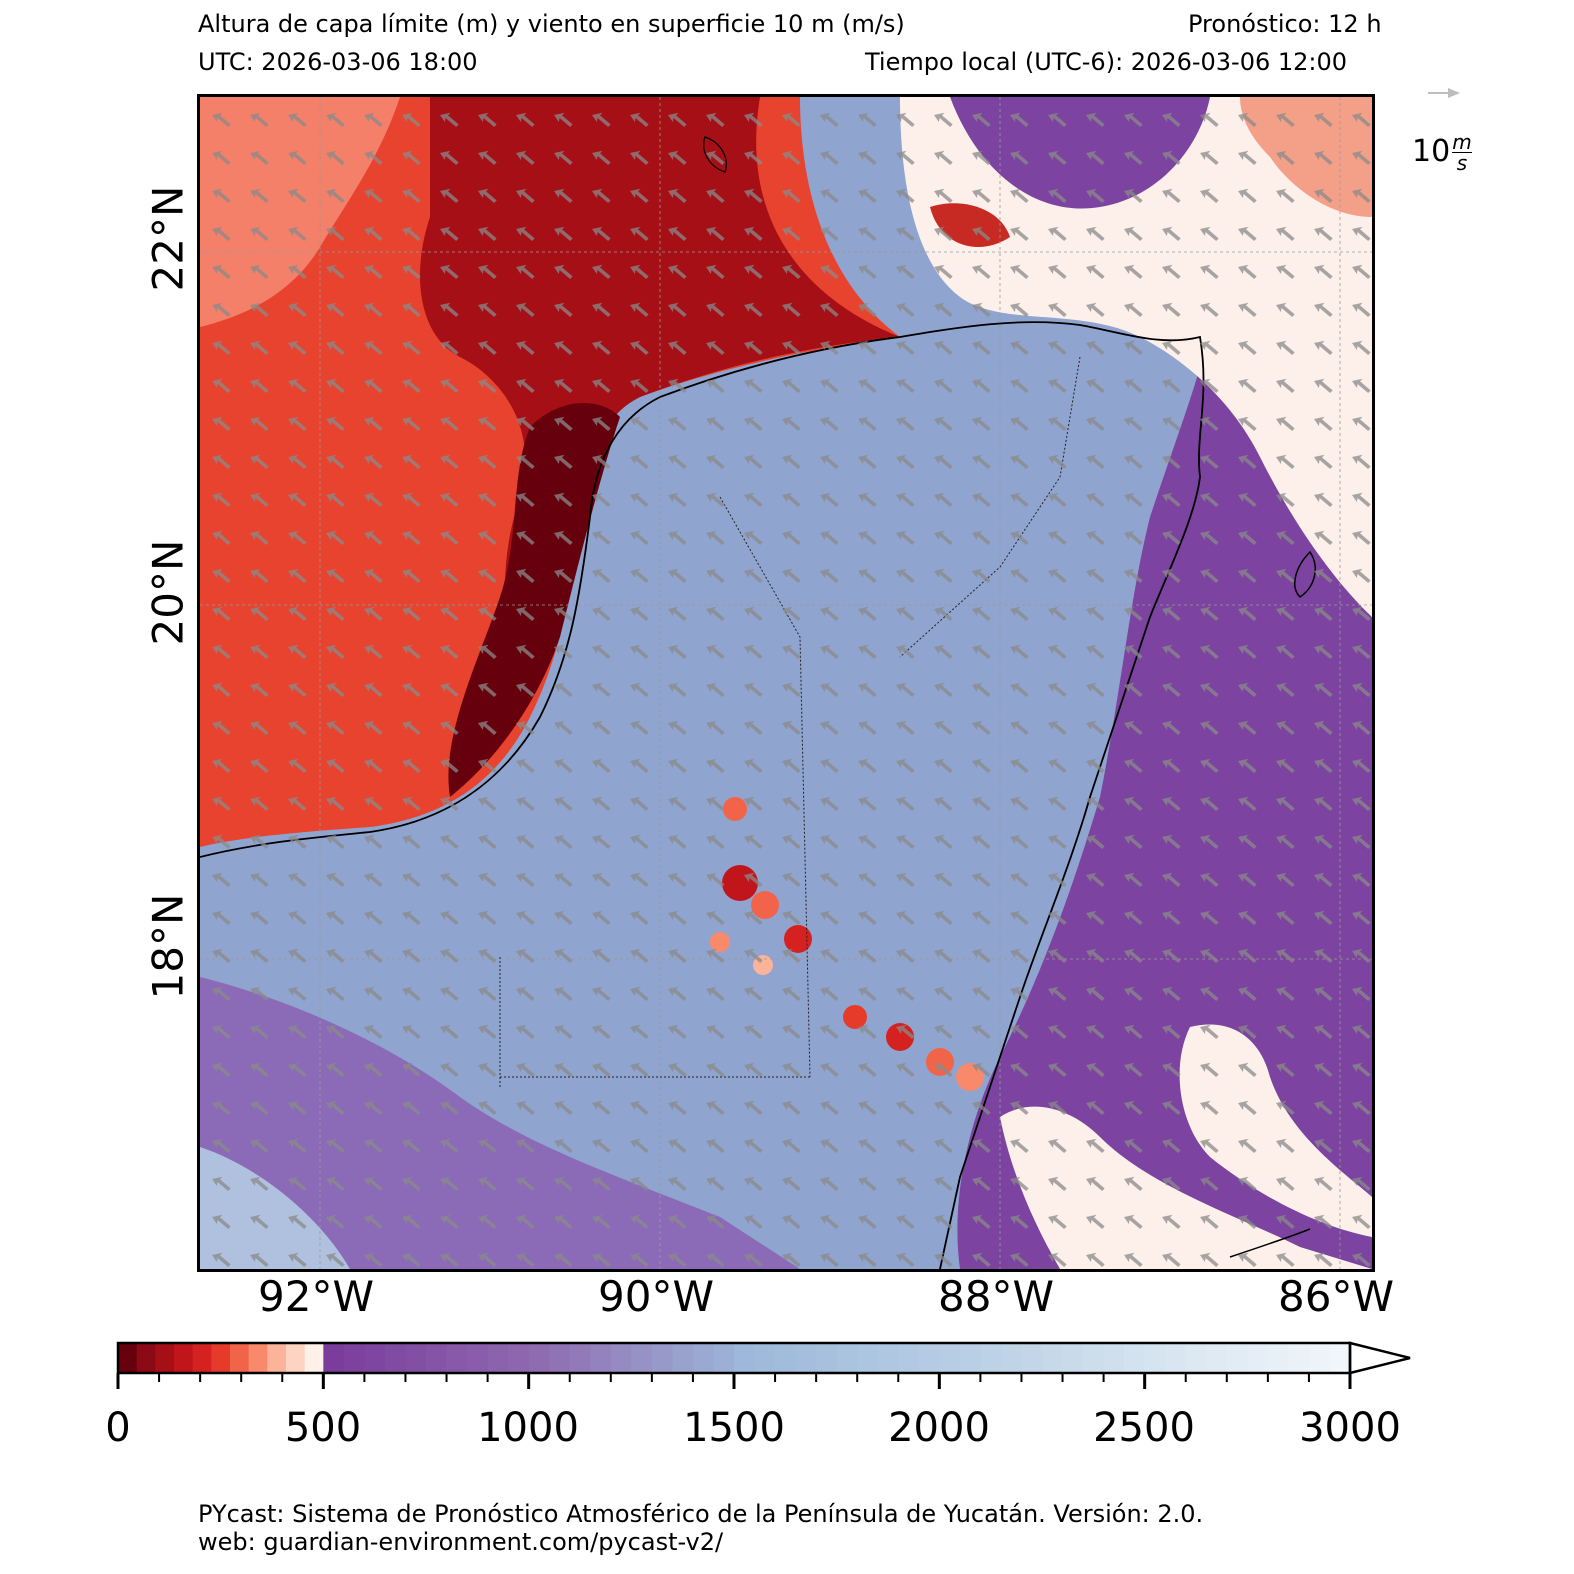 The width and height of the screenshot is (1574, 1574). I want to click on colorbar-tick-500: 500, so click(323, 1428).